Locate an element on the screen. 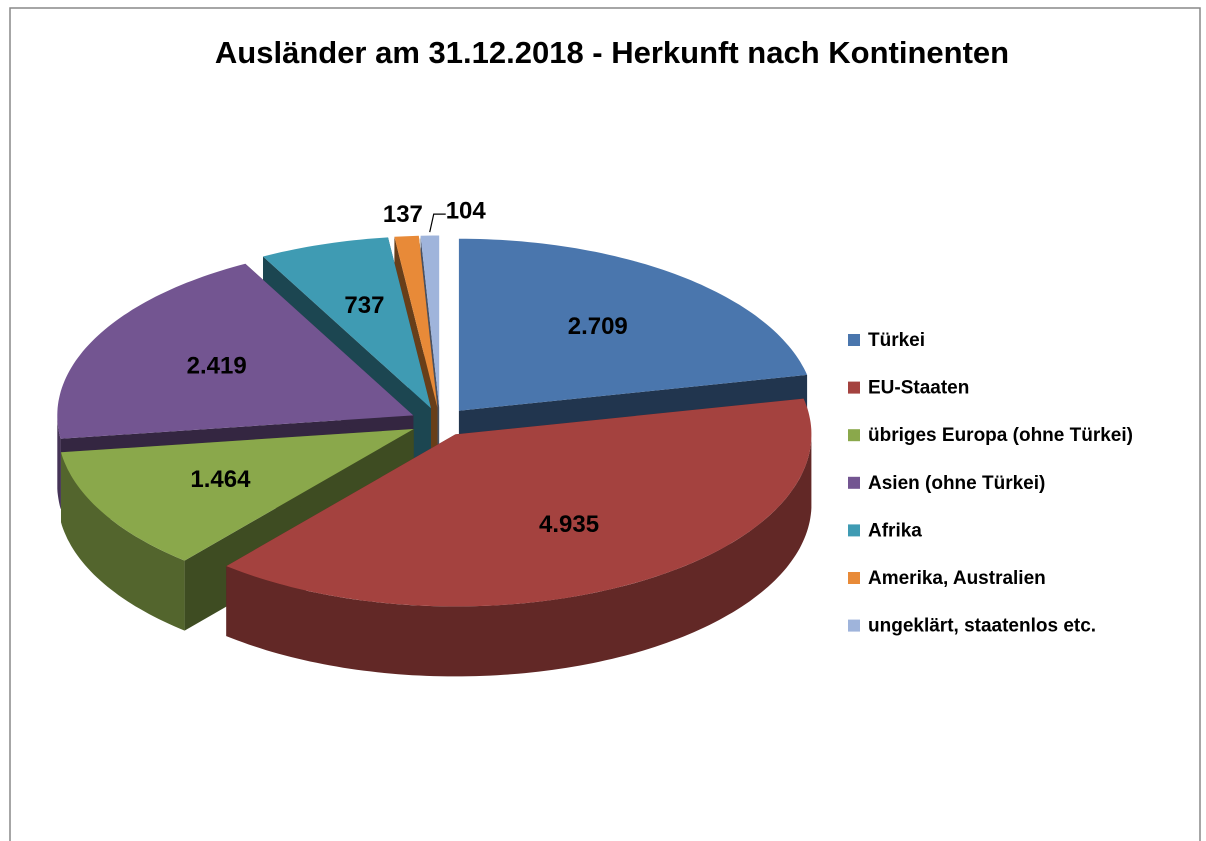 This screenshot has width=1206, height=841. data-label: 137 is located at coordinates (403, 214).